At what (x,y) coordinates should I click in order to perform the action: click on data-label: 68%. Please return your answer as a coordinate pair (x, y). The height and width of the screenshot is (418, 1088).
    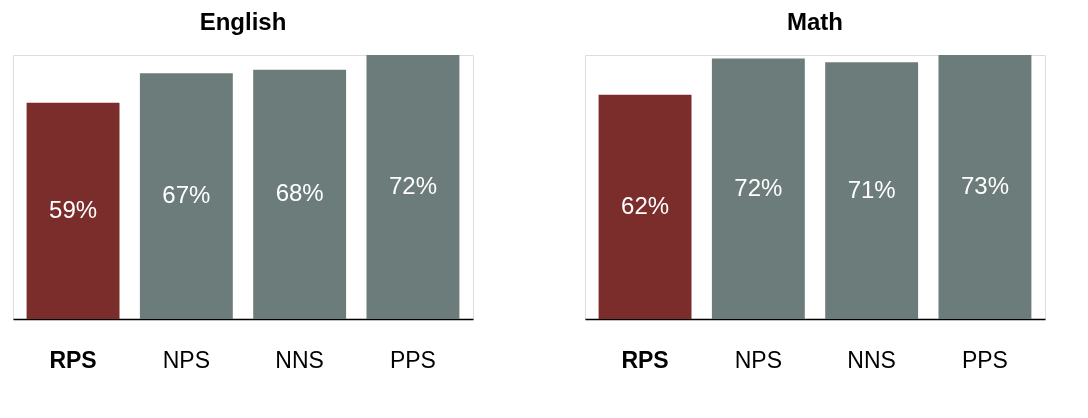
    Looking at the image, I should click on (299, 193).